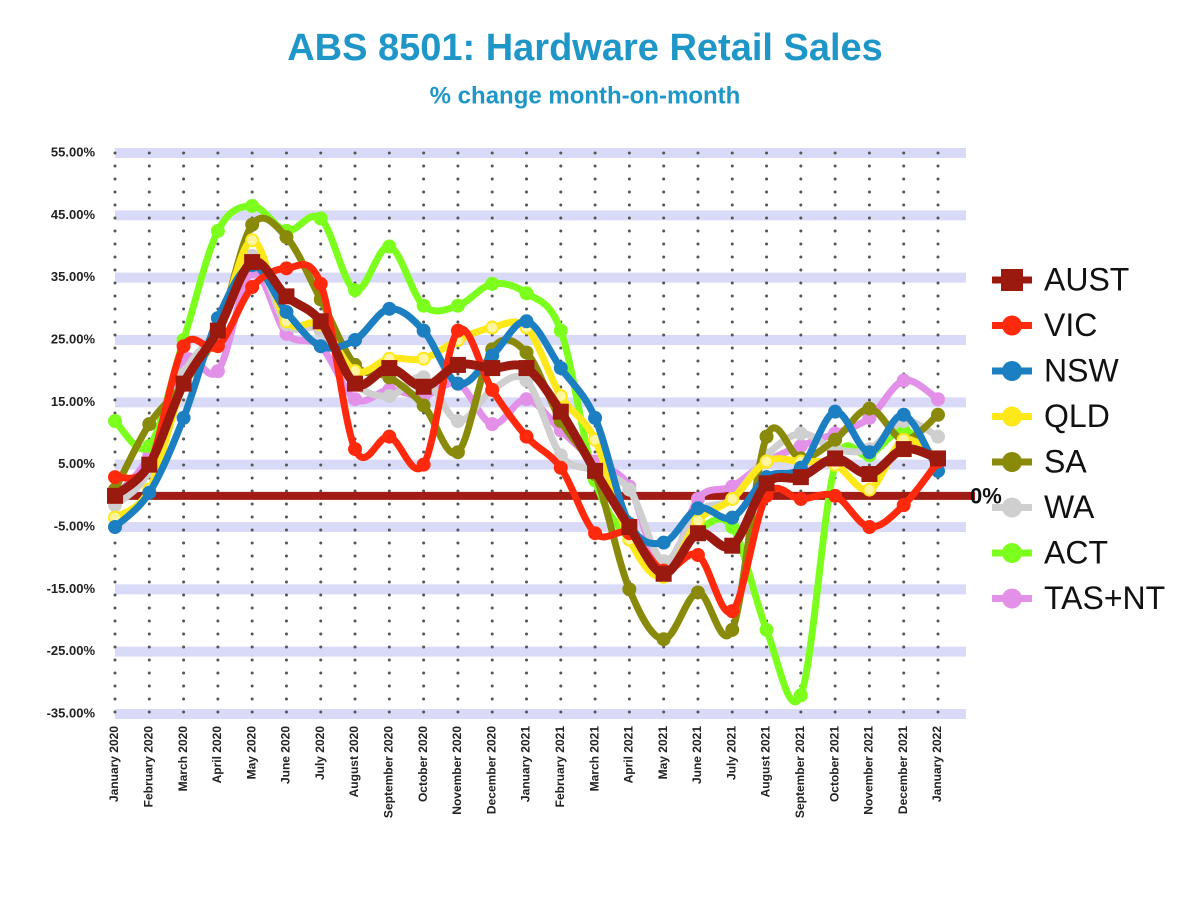 The image size is (1200, 900). What do you see at coordinates (834, 764) in the screenshot?
I see `x-tick-label: October 2021` at bounding box center [834, 764].